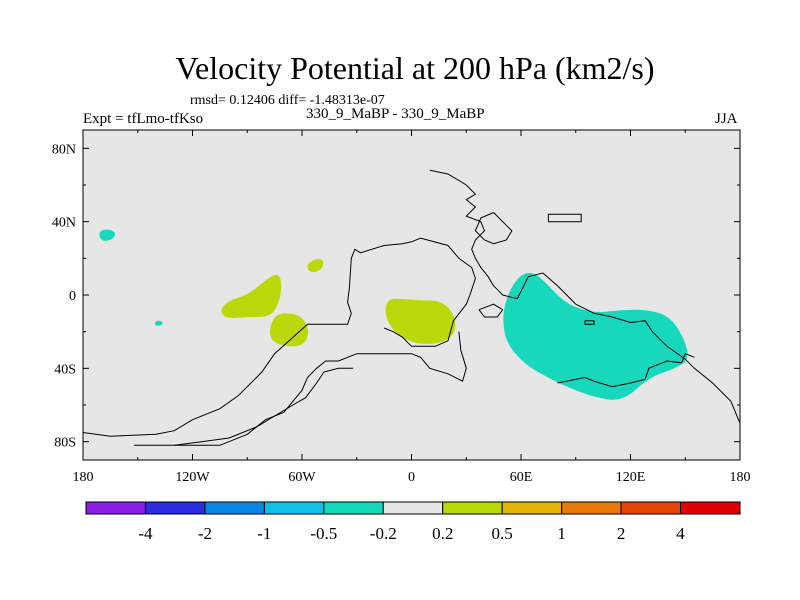  Describe the element at coordinates (107, 235) in the screenshot. I see `region-north-pacific-negative` at that location.